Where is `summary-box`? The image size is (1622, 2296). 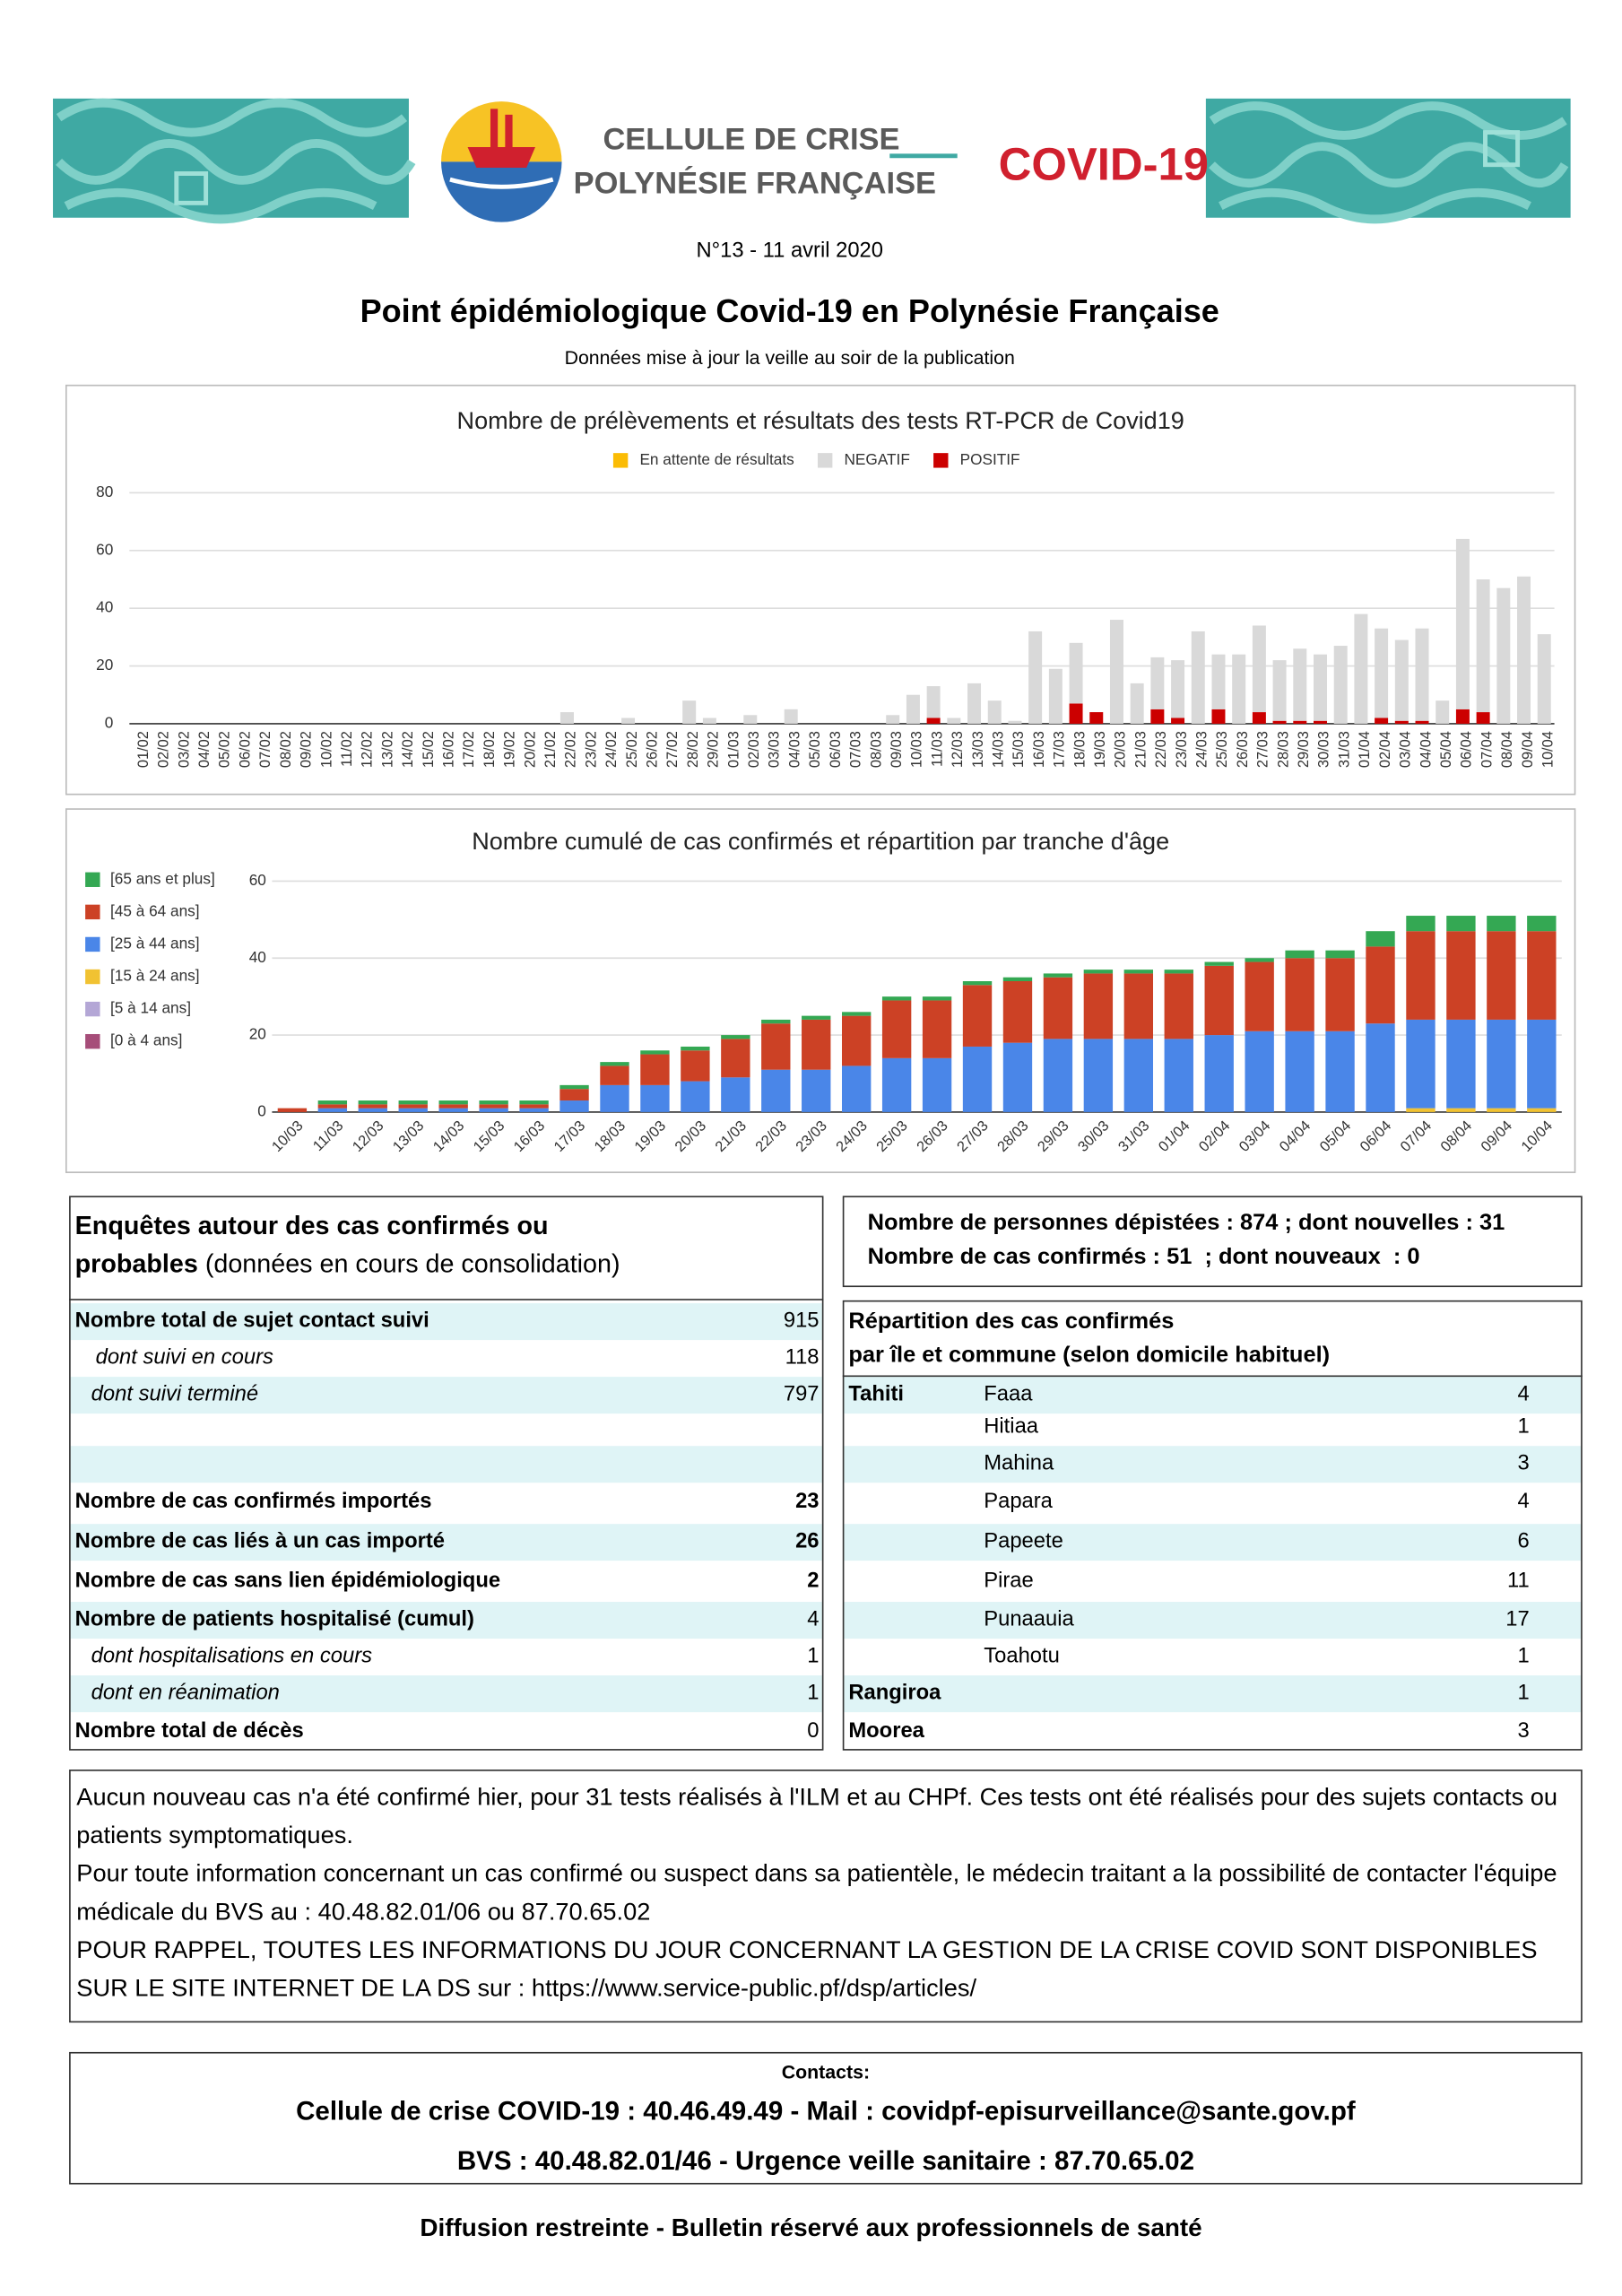 summary-box is located at coordinates (1212, 1242).